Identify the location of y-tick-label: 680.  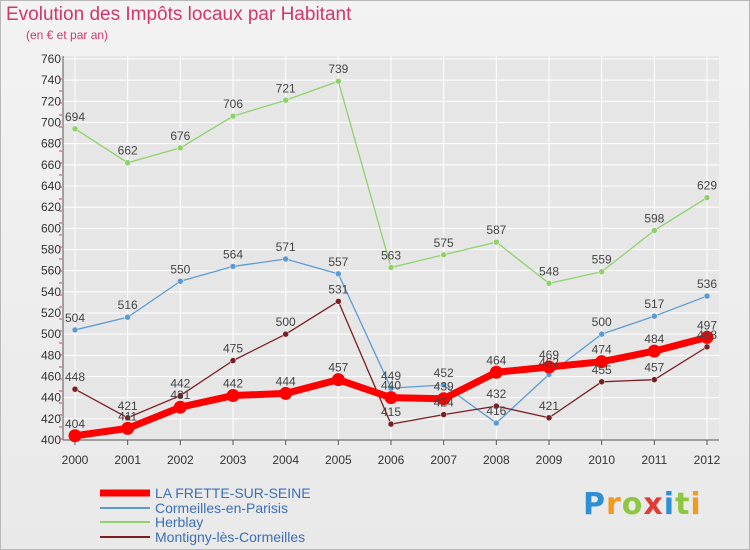
(51, 144).